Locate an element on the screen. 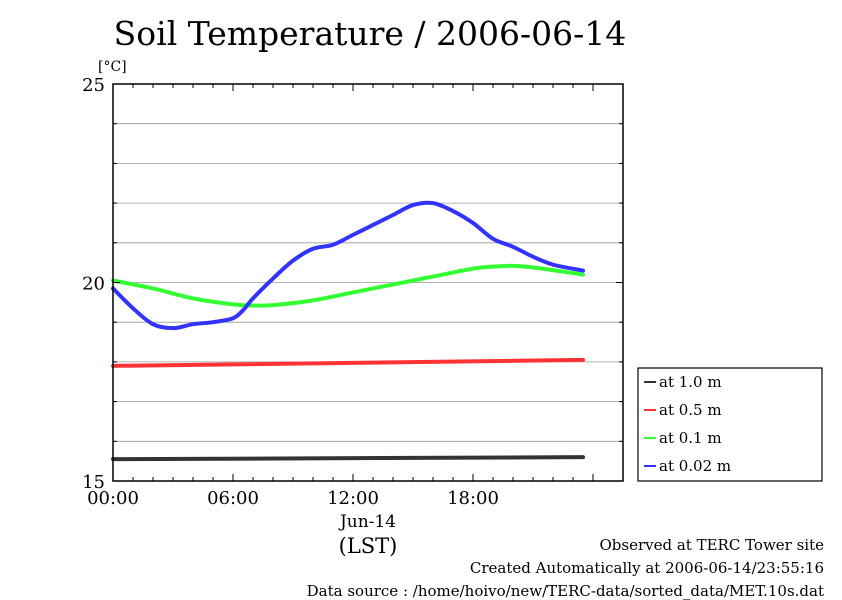  y-tick-label: 25 is located at coordinates (93, 85).